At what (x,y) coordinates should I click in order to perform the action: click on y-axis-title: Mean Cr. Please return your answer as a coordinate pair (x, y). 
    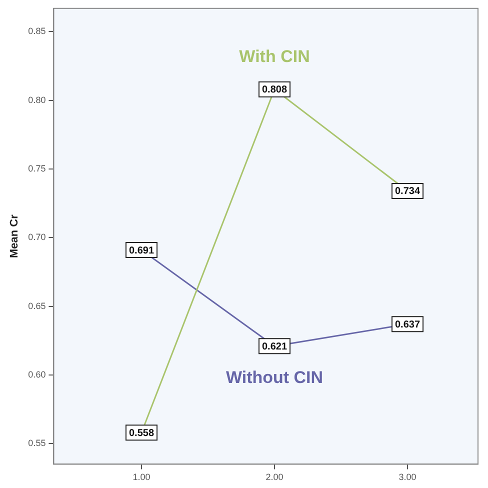
    Looking at the image, I should click on (14, 236).